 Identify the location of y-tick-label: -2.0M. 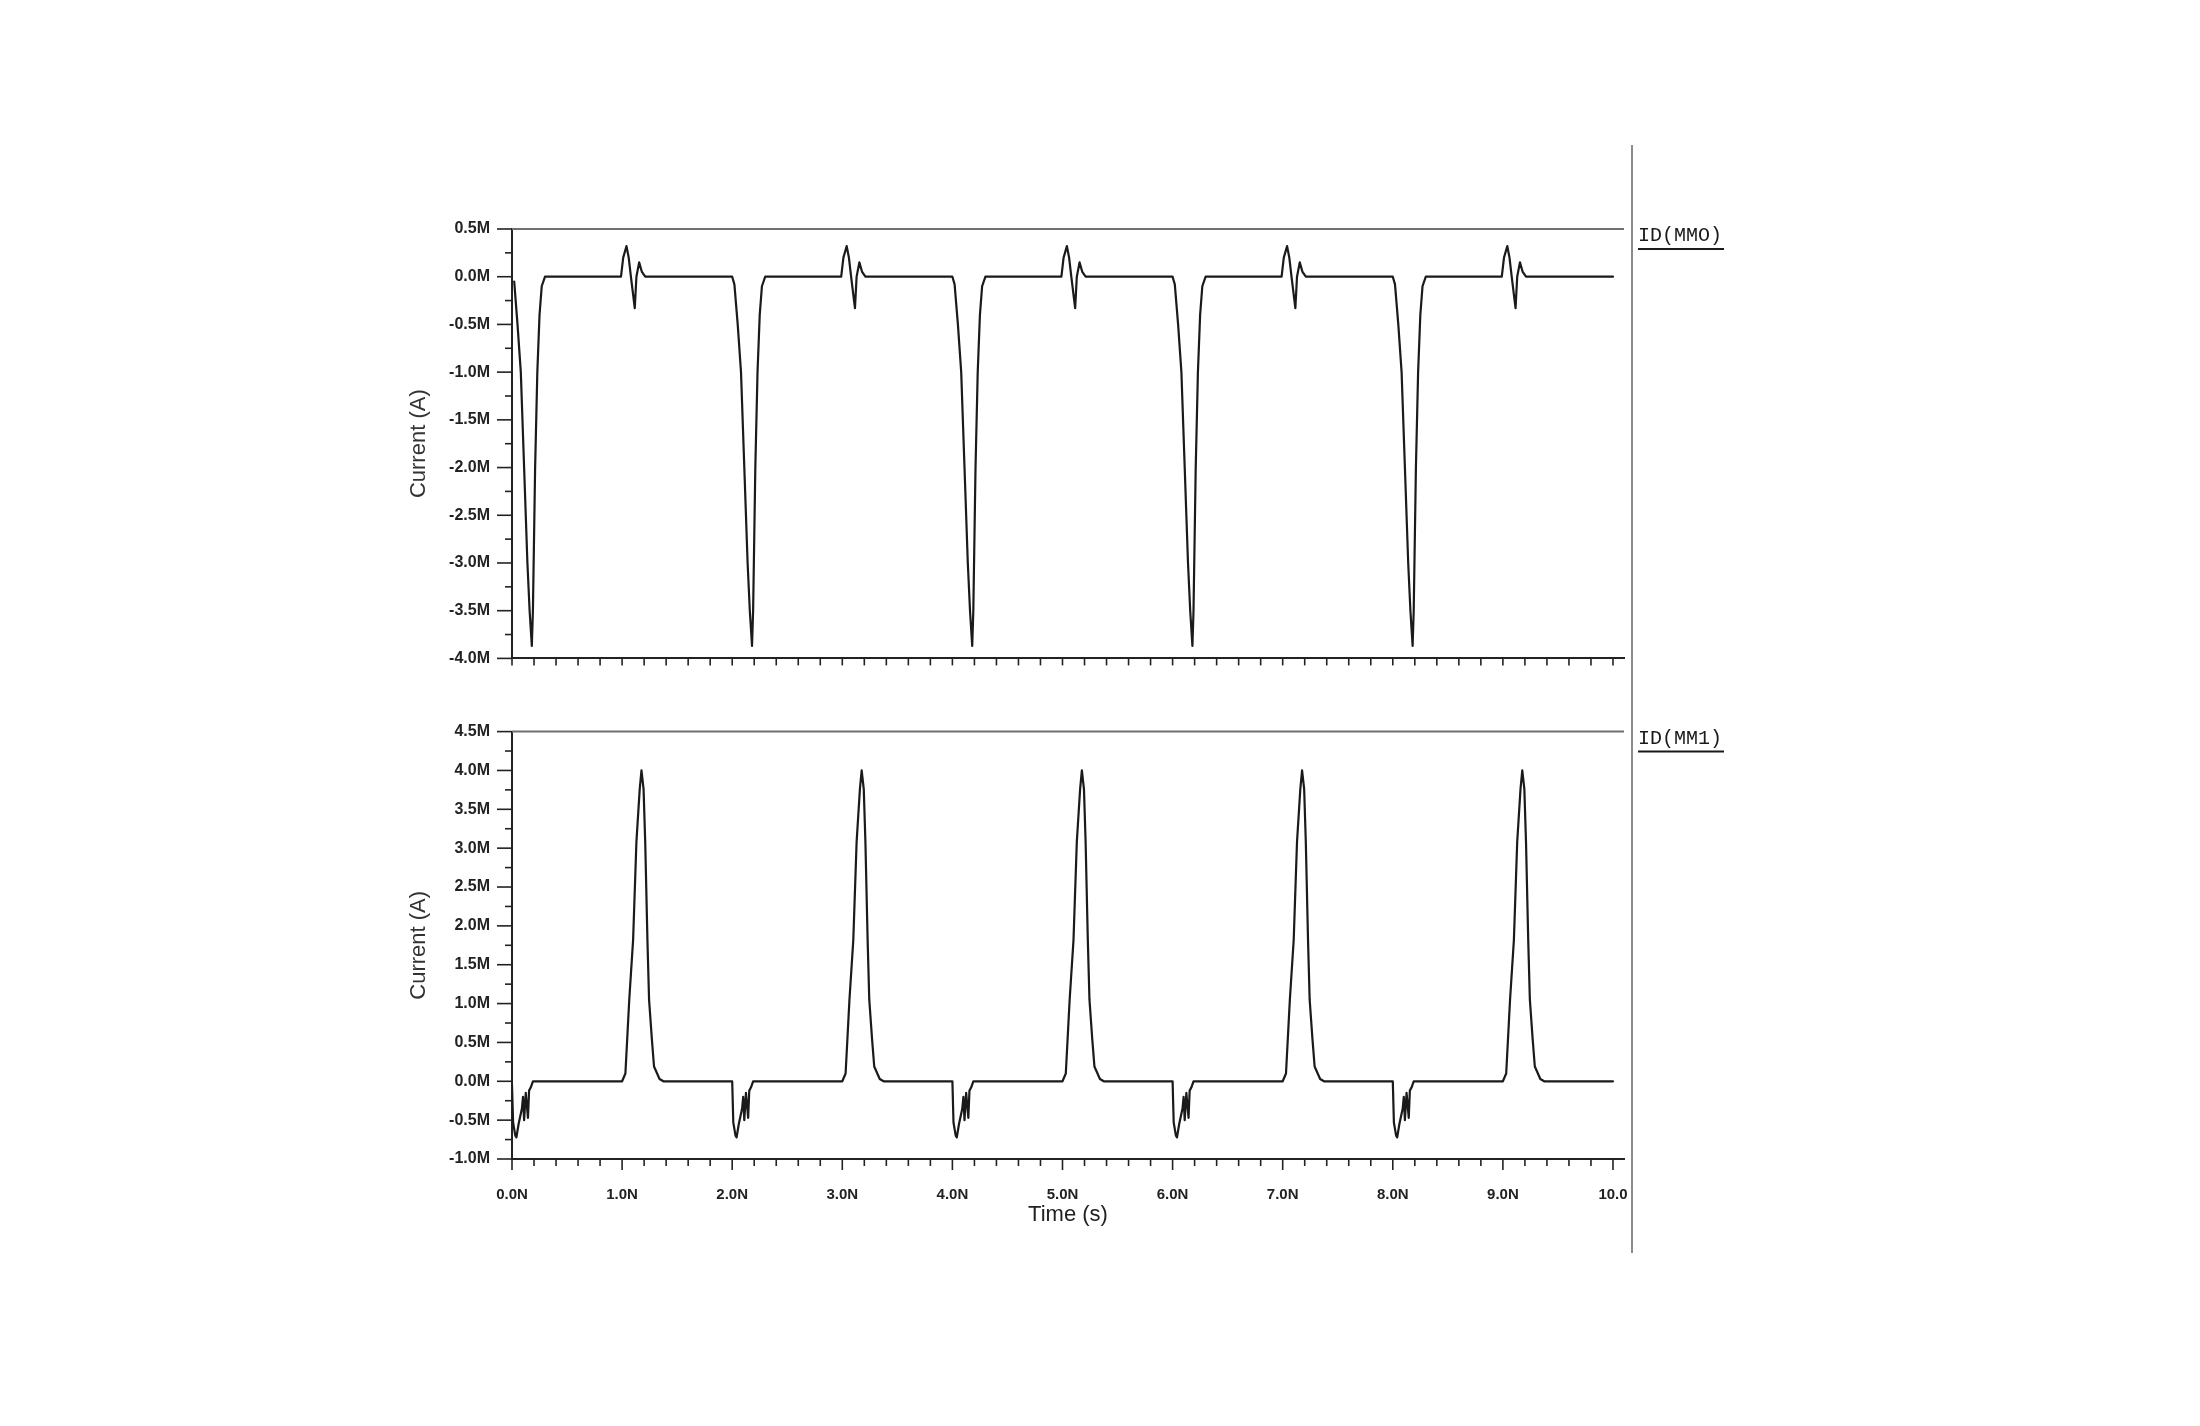
(469, 466).